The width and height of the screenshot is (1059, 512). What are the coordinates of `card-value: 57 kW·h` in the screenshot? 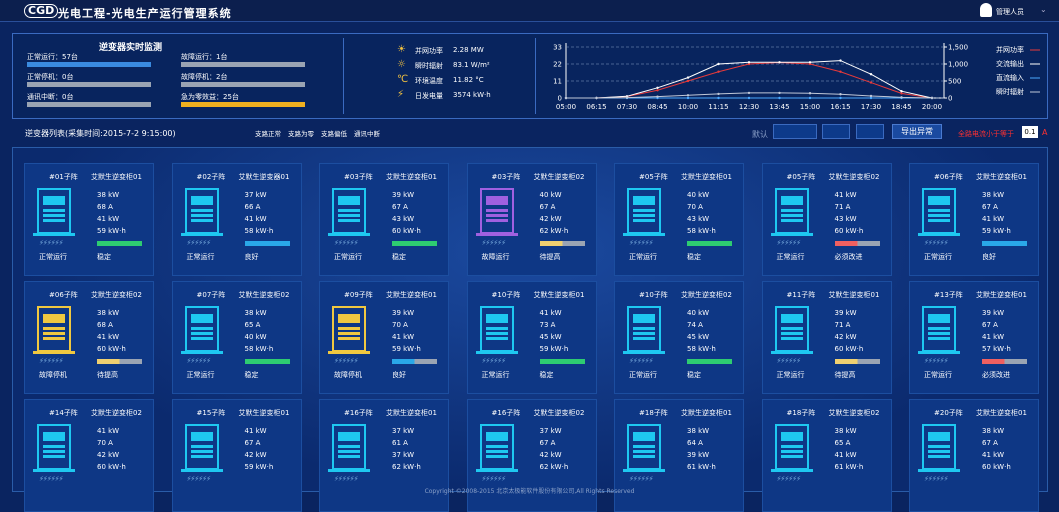 It's located at (996, 349).